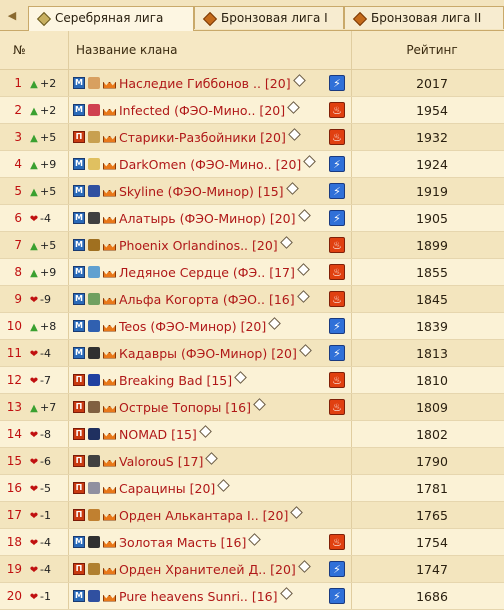 This screenshot has width=504, height=610. I want to click on tab-bronze-league-2: Бронзовая лига II, so click(424, 17).